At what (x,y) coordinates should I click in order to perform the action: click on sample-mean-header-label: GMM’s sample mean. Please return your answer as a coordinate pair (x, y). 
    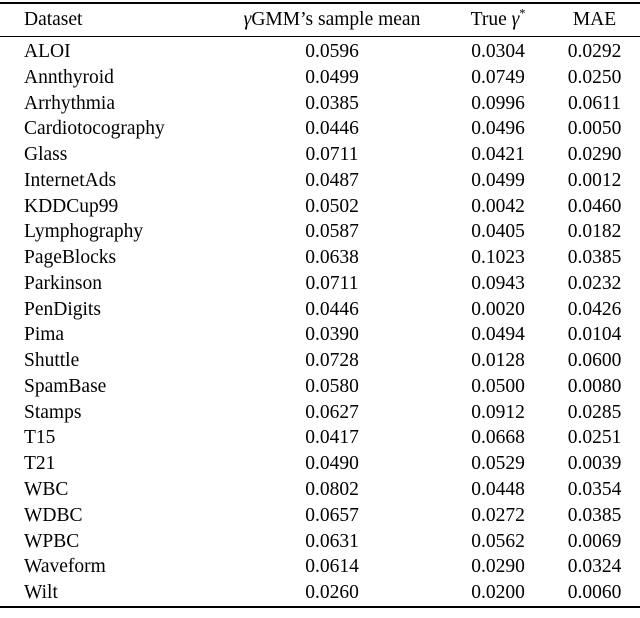
    Looking at the image, I should click on (336, 19).